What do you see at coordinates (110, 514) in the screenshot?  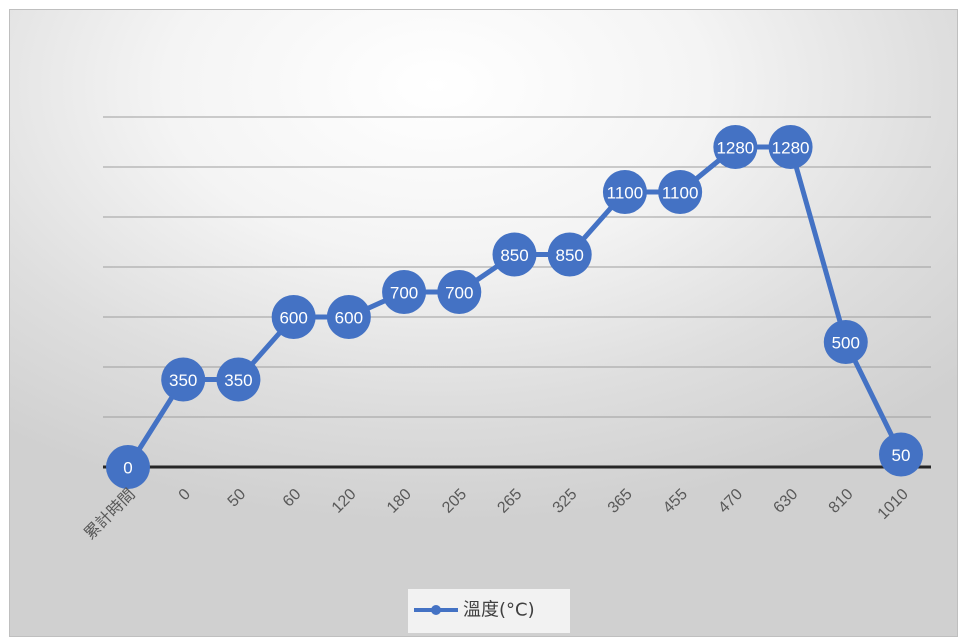 I see `x-axis-label: 累計時間` at bounding box center [110, 514].